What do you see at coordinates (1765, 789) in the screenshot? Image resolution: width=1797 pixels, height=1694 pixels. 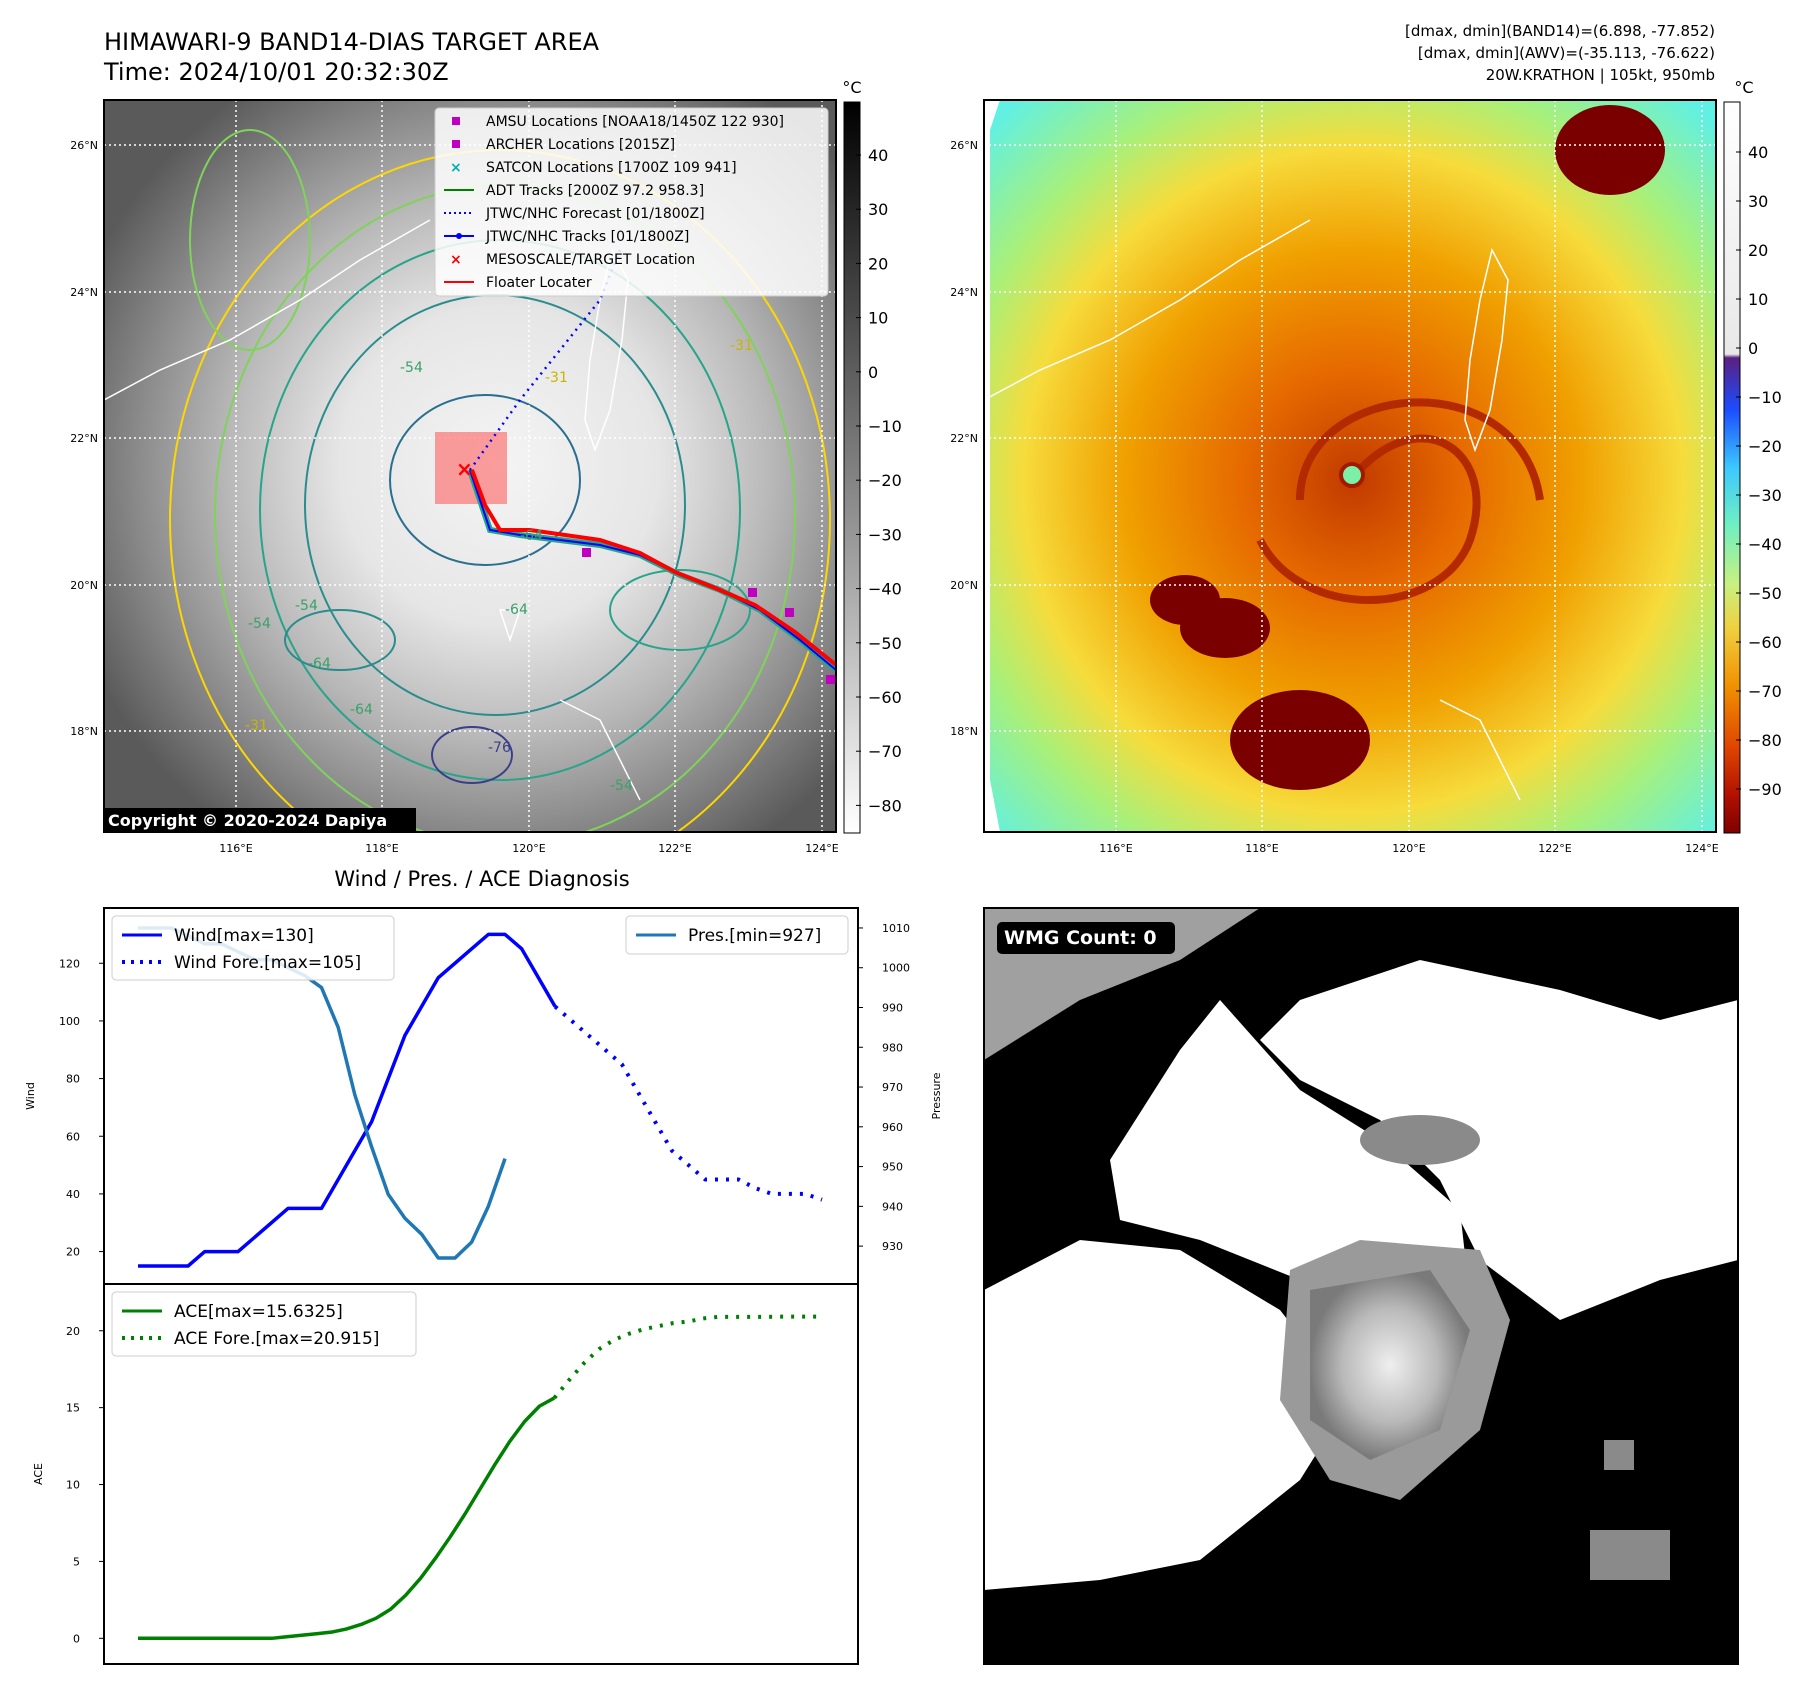 I see `colorbar-tick-label: −90` at bounding box center [1765, 789].